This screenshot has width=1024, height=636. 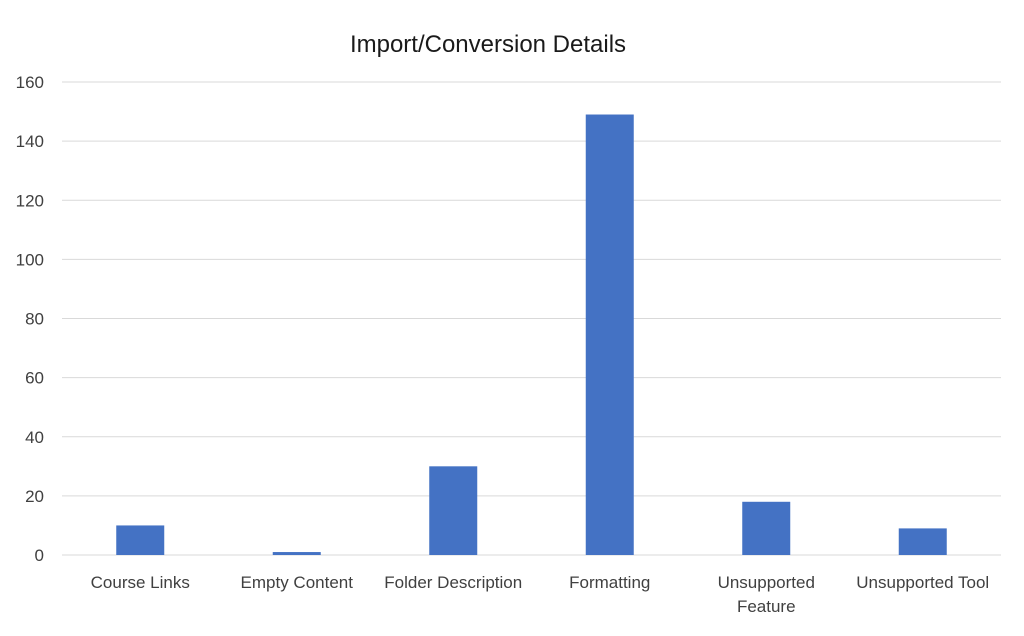 I want to click on y-axis-ticks: 0 20 40 60 80 100 120 140 160, so click(x=30, y=319).